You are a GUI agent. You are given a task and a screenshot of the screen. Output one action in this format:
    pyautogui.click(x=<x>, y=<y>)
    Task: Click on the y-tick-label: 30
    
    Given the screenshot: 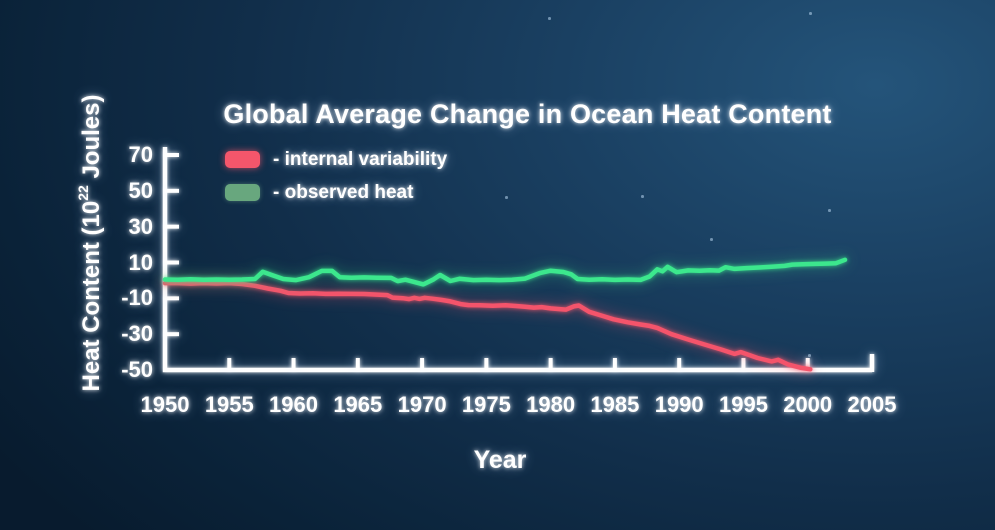 What is the action you would take?
    pyautogui.click(x=140, y=226)
    